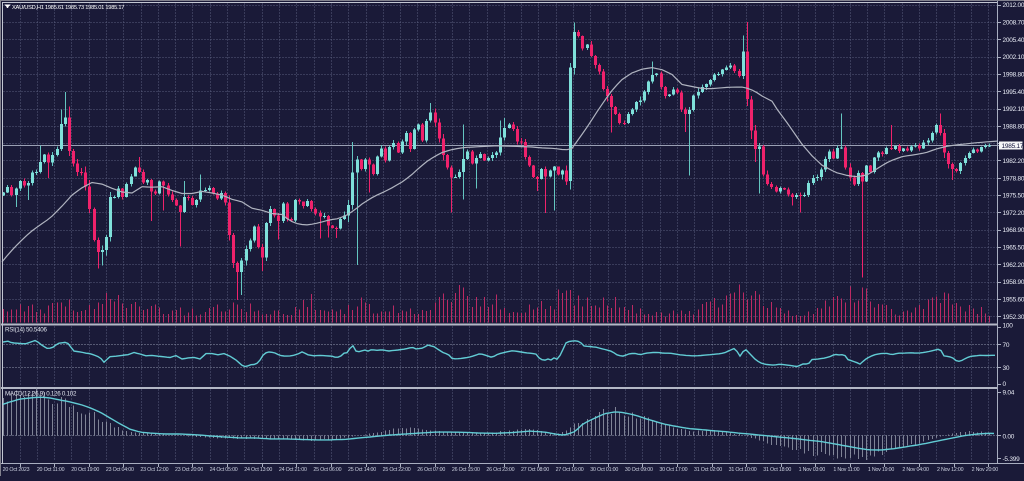 This screenshot has height=481, width=1024. Describe the element at coordinates (1013, 109) in the screenshot. I see `svg-text: 1992.10` at that location.